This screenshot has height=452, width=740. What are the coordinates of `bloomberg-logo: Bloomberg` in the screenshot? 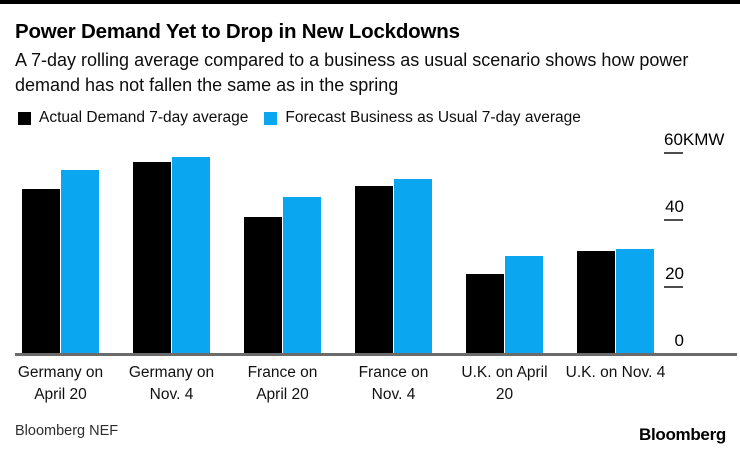 It's located at (682, 434).